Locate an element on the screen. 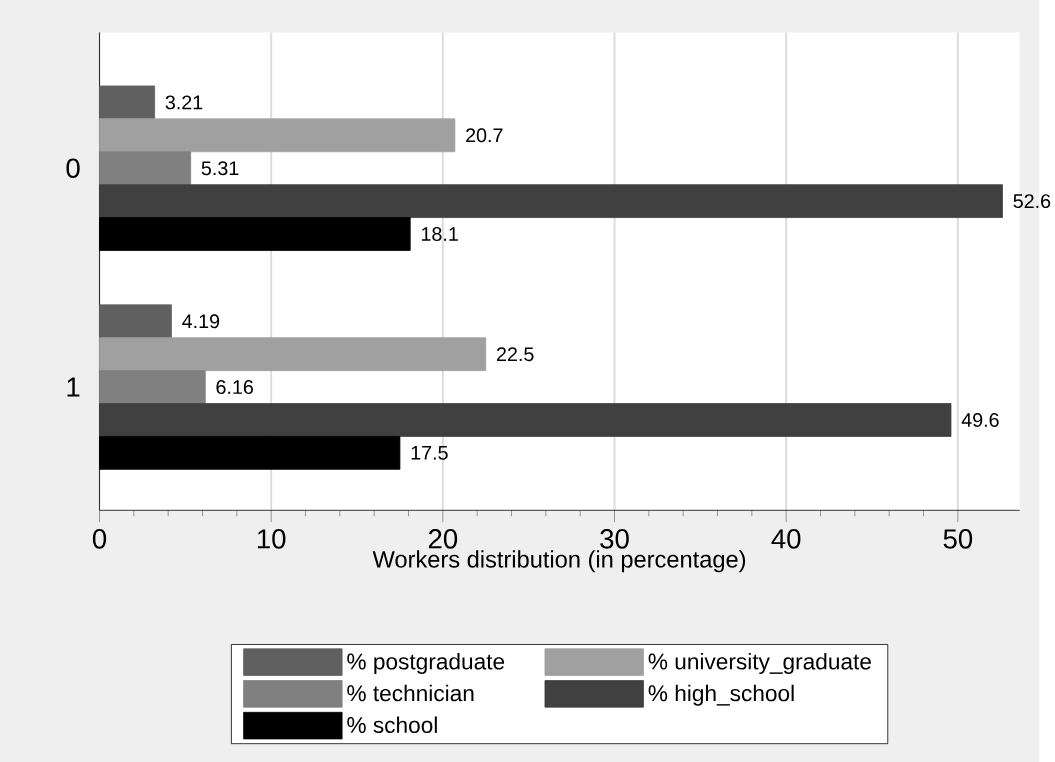 The image size is (1055, 762). data-label: 20.7 is located at coordinates (484, 135).